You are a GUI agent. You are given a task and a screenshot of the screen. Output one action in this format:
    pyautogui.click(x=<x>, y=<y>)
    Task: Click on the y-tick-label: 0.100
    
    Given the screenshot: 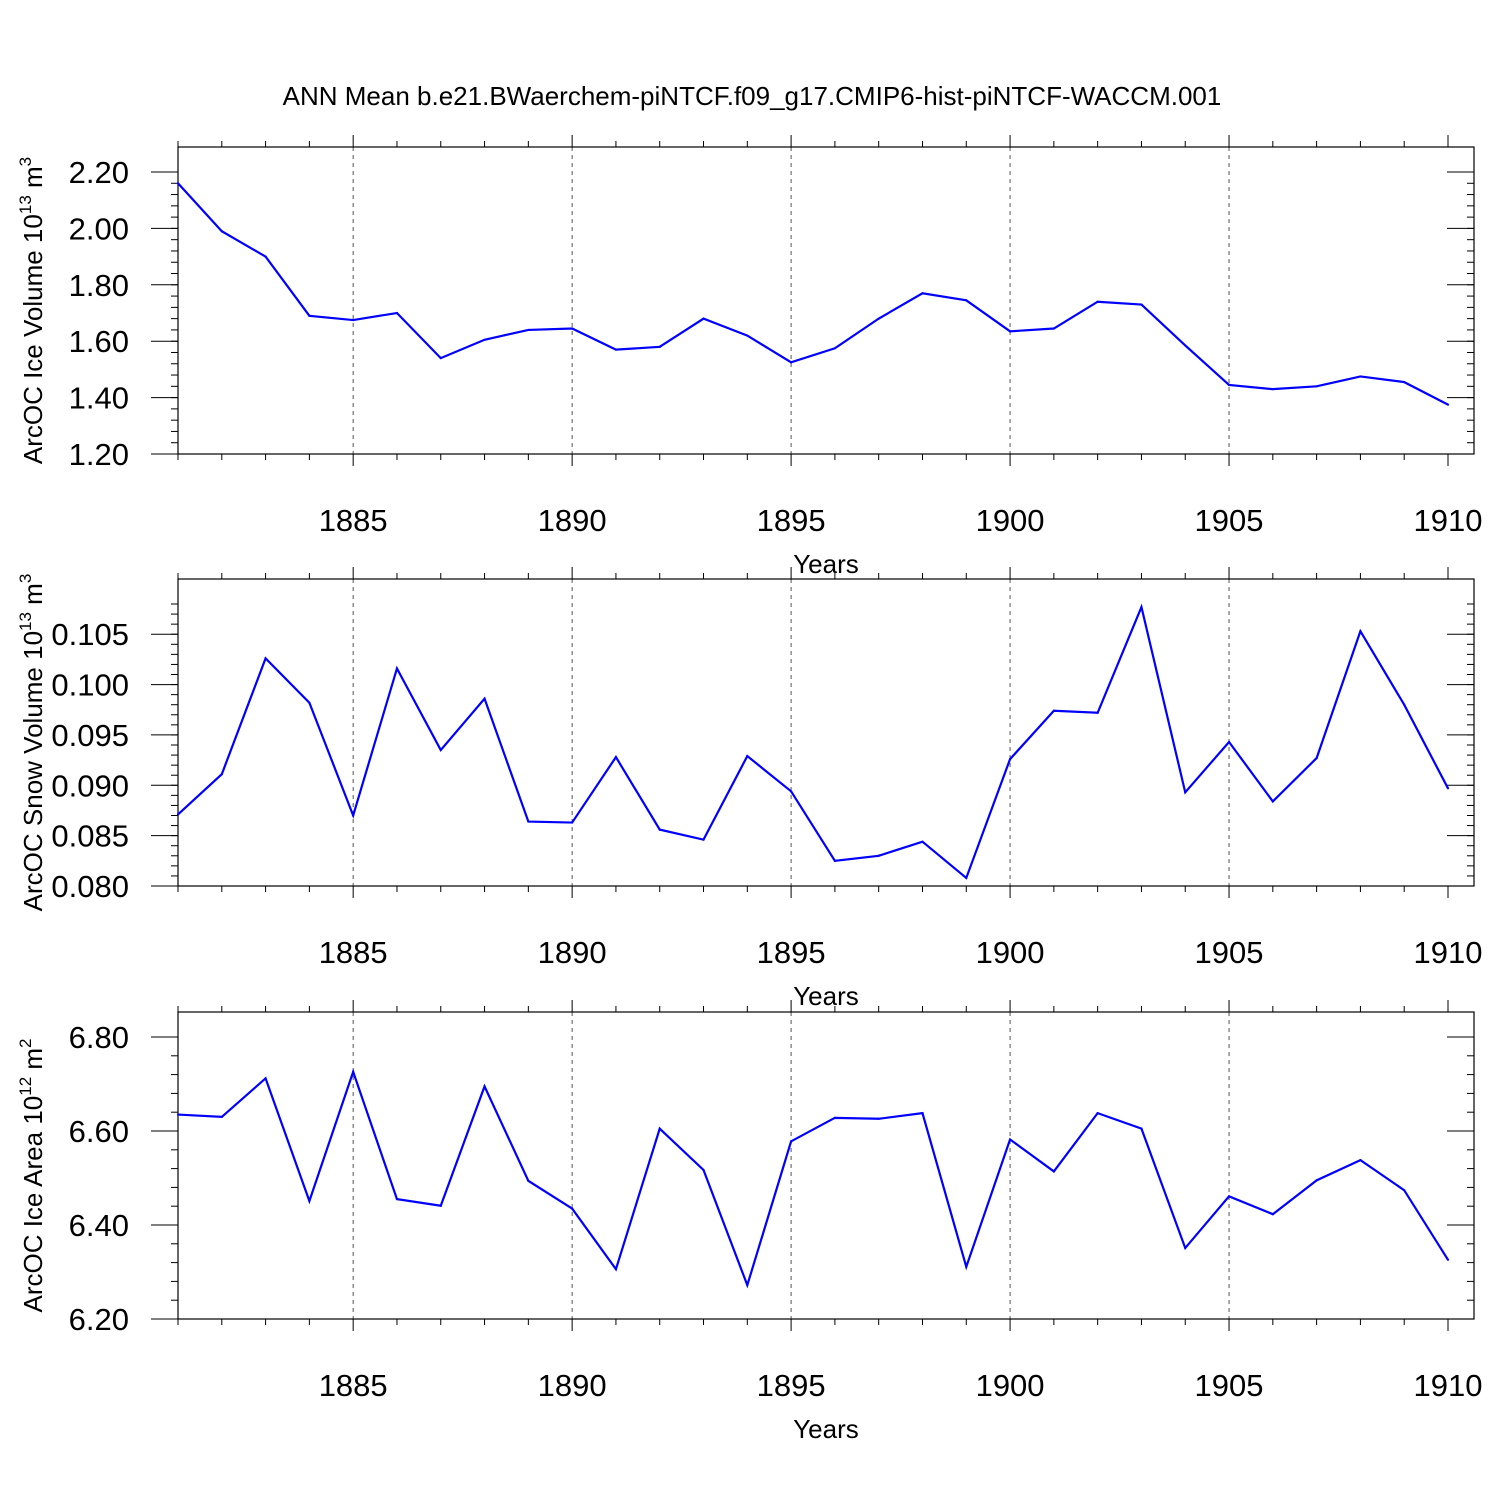 What is the action you would take?
    pyautogui.click(x=90, y=685)
    